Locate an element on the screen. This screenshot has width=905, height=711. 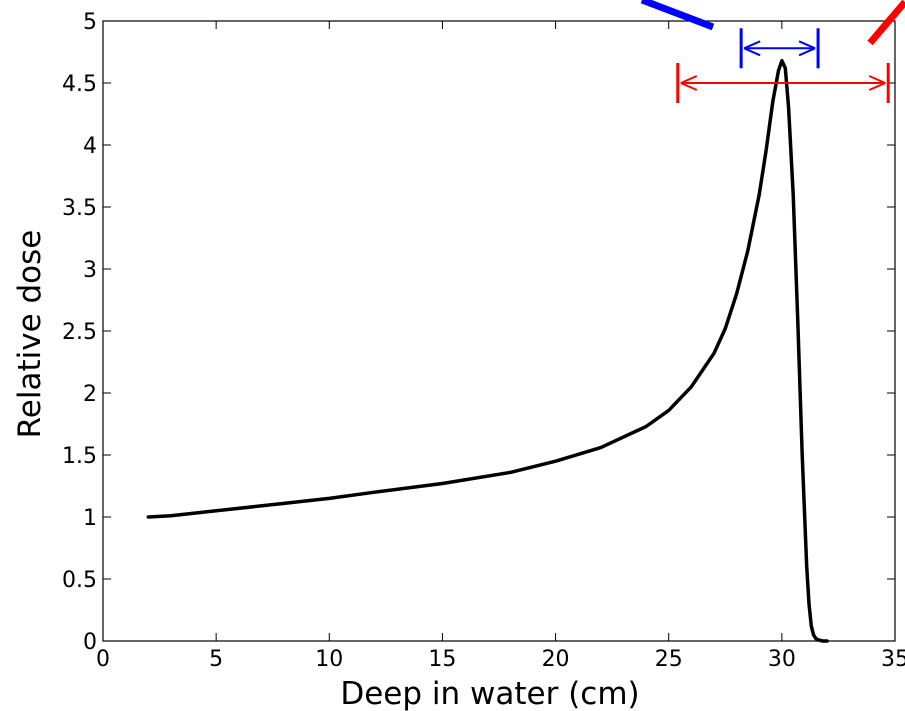
y-tick-label: 0.5 is located at coordinates (79, 580).